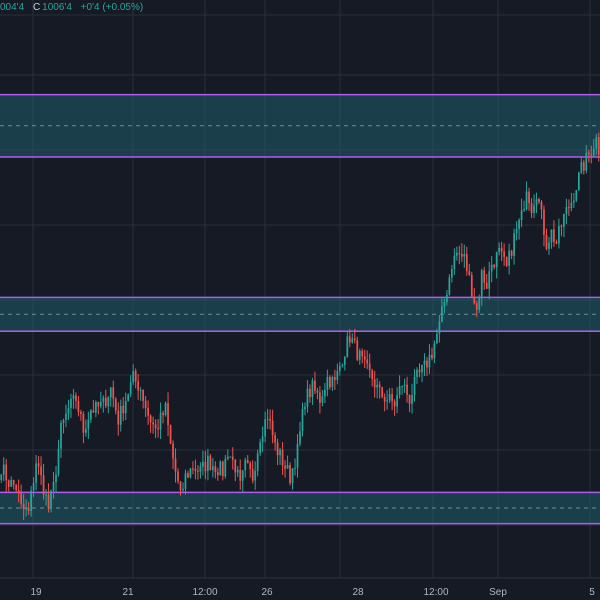  Describe the element at coordinates (358, 592) in the screenshot. I see `x-axis-label: 28` at that location.